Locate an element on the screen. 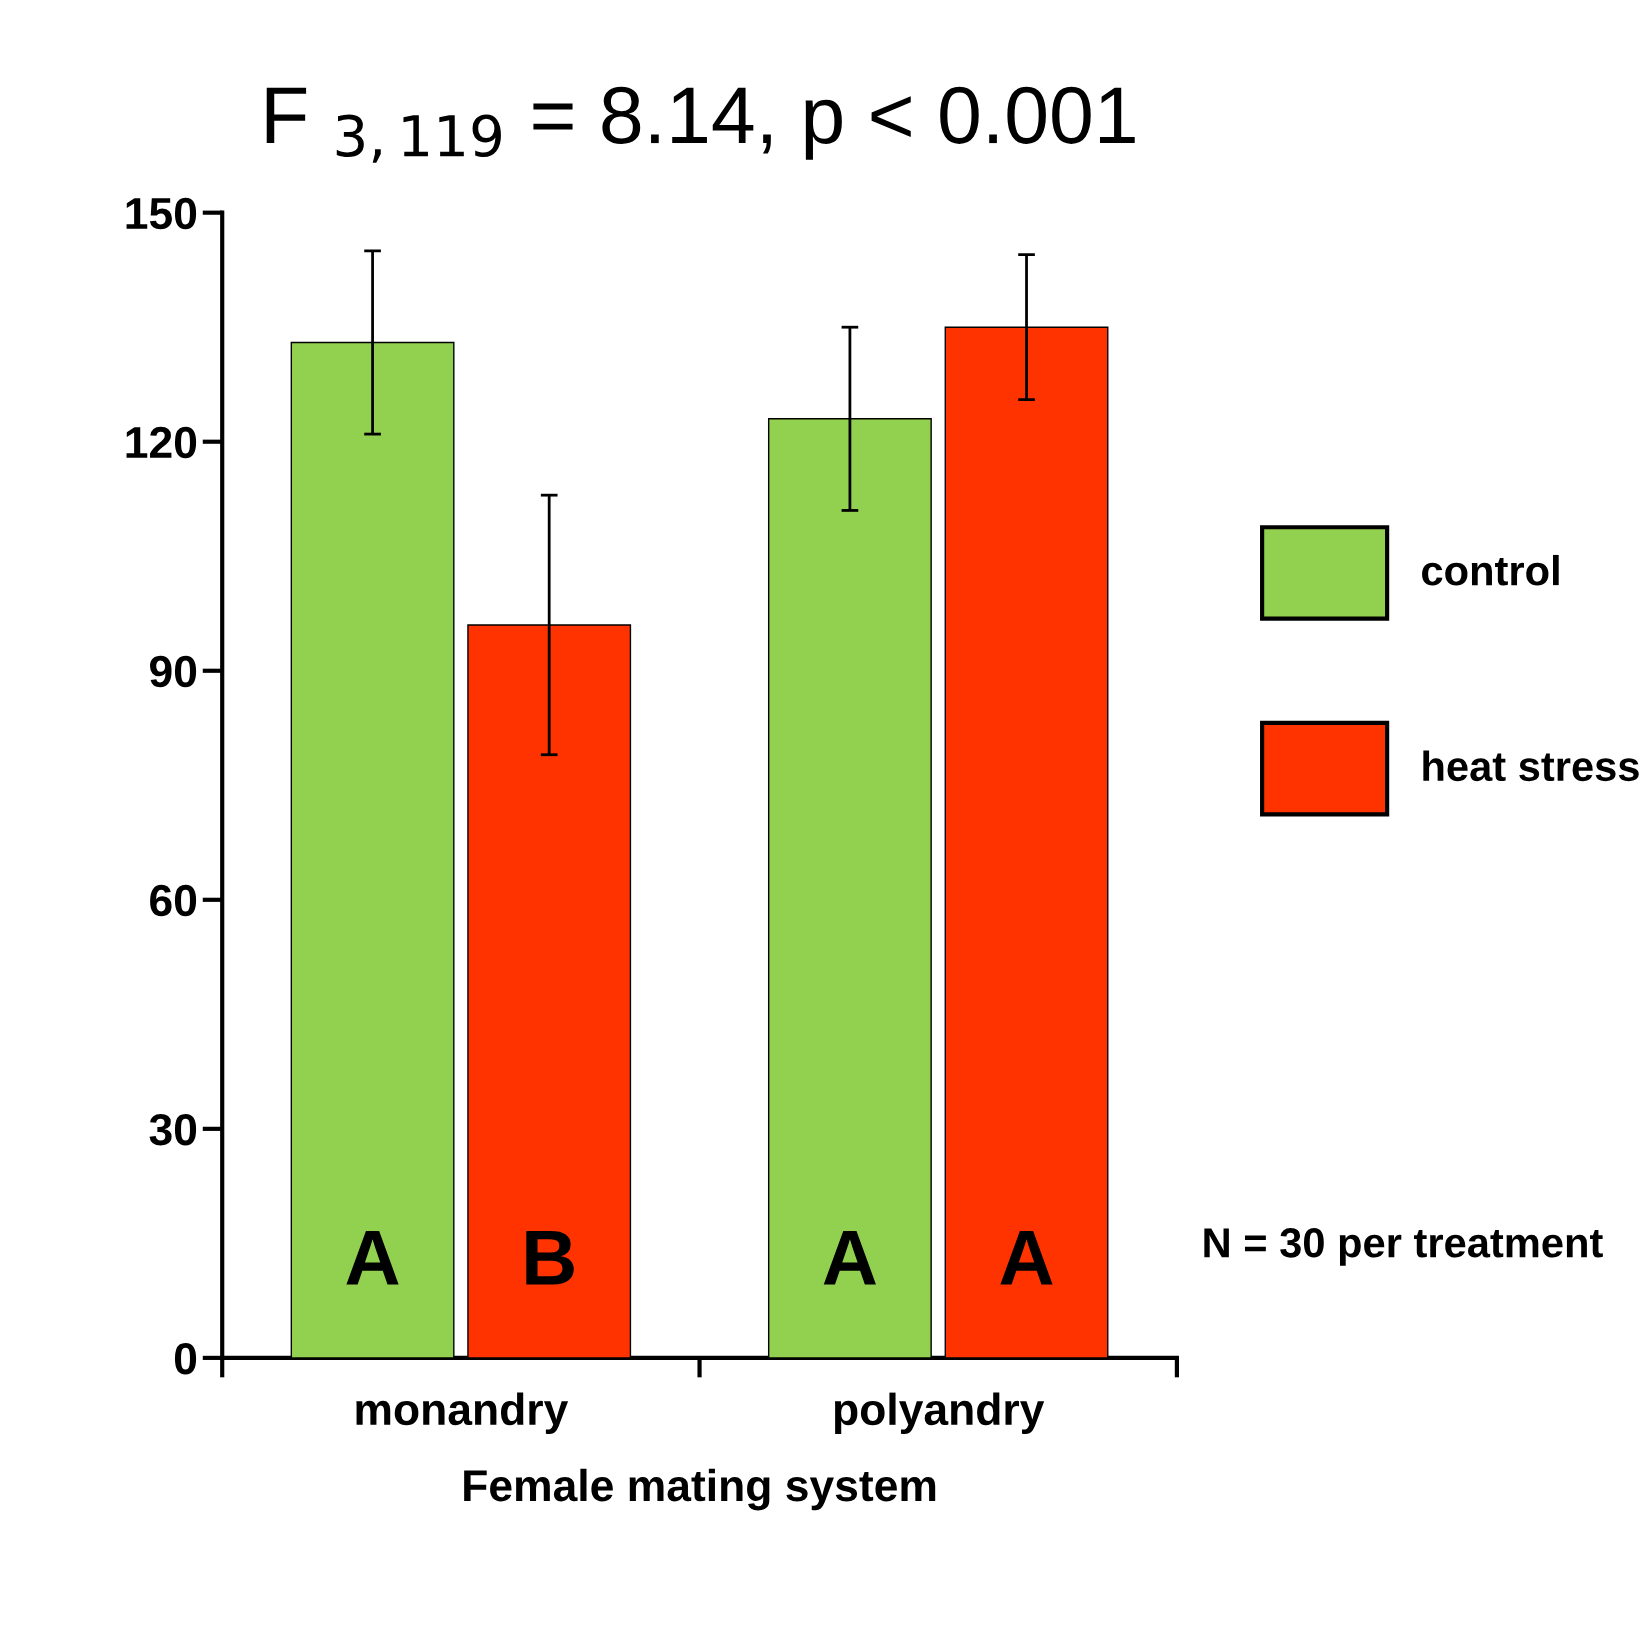  y-tick-label: 150 is located at coordinates (161, 213).